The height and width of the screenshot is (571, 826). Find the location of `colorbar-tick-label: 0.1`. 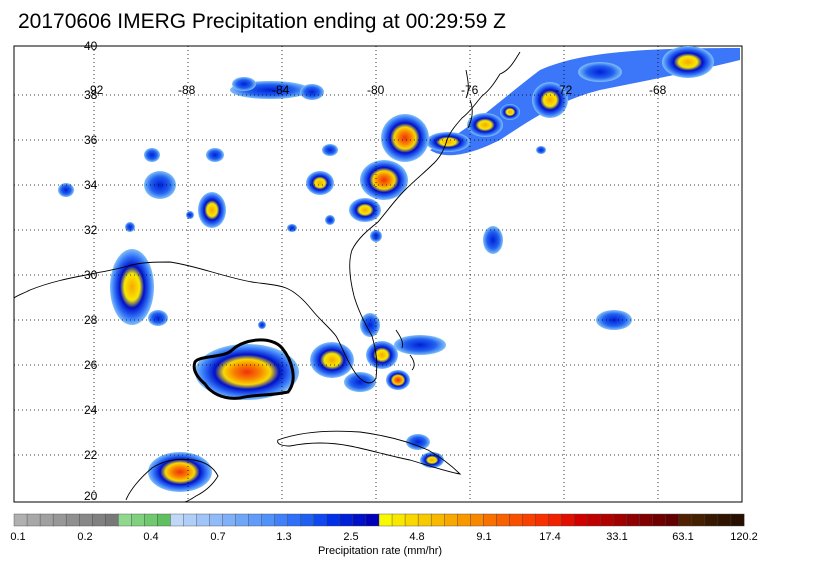

colorbar-tick-label: 0.1 is located at coordinates (17, 537).